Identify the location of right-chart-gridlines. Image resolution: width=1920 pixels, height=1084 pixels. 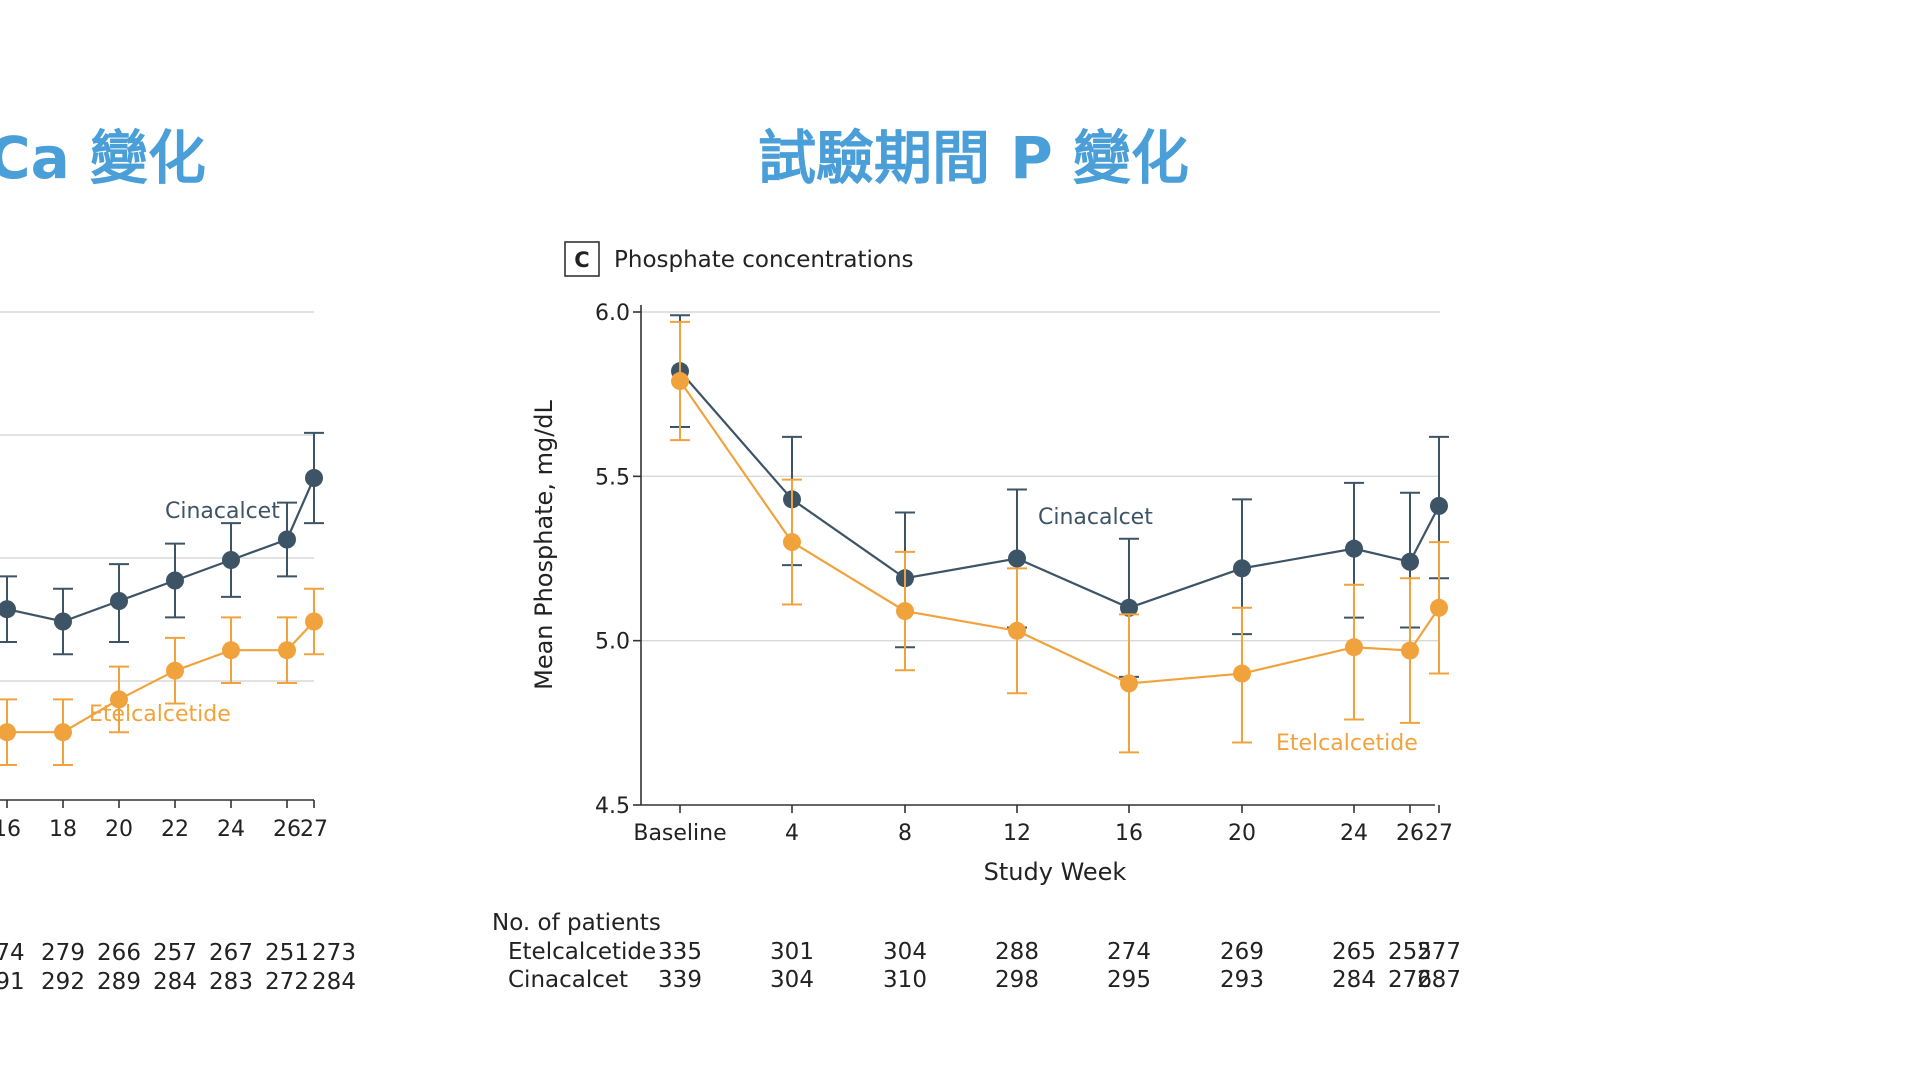
(1040, 476).